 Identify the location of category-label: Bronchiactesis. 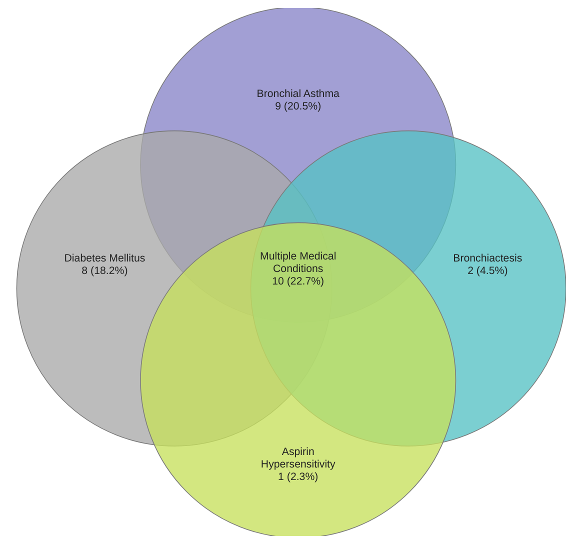
(487, 258).